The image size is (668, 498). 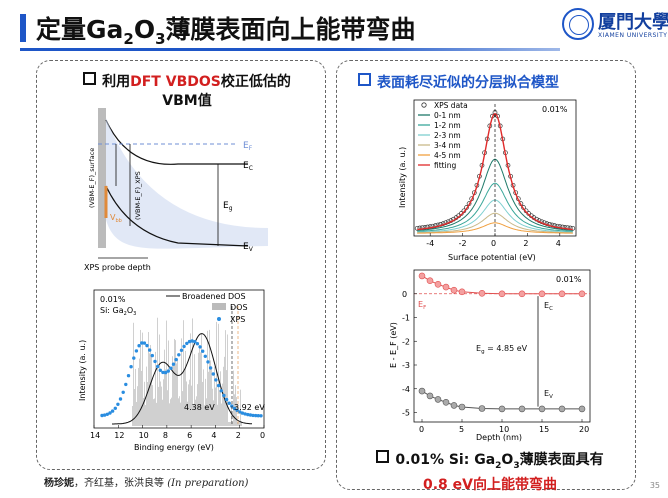 I want to click on dos-xtick-label: 6, so click(x=189, y=435).